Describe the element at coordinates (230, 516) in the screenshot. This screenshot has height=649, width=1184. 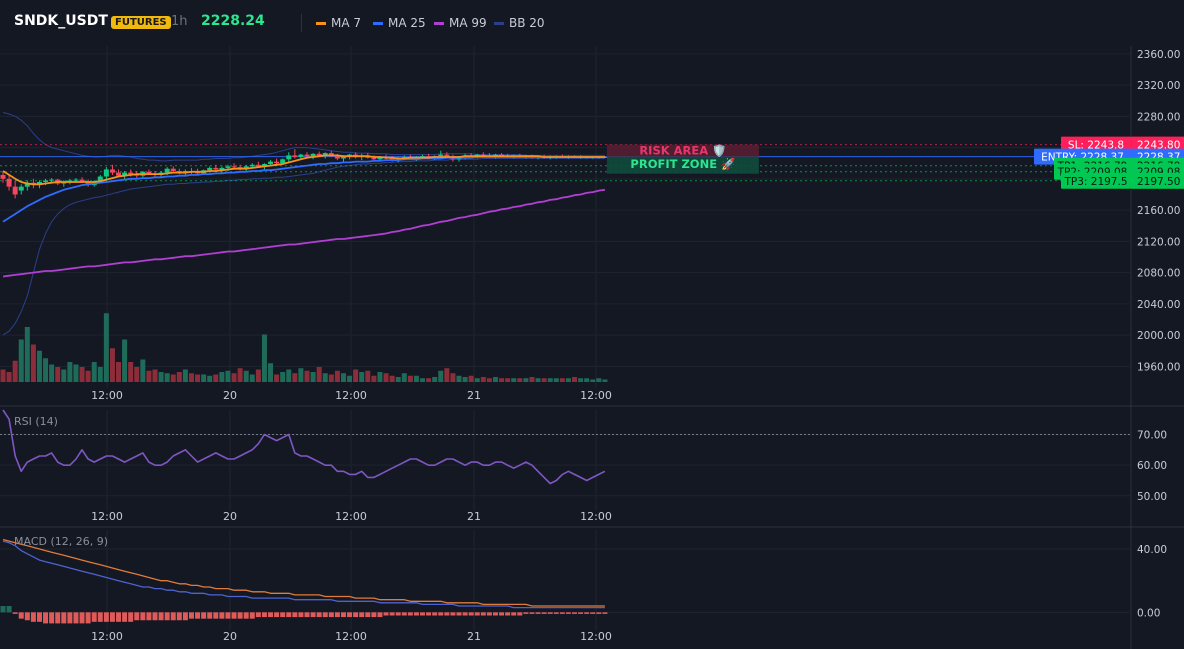
I see `x-tick-label: 20` at that location.